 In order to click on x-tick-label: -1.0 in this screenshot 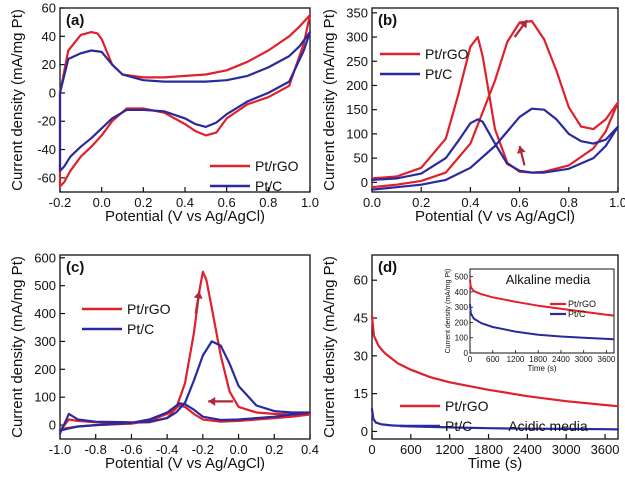, I will do `click(60, 449)`.